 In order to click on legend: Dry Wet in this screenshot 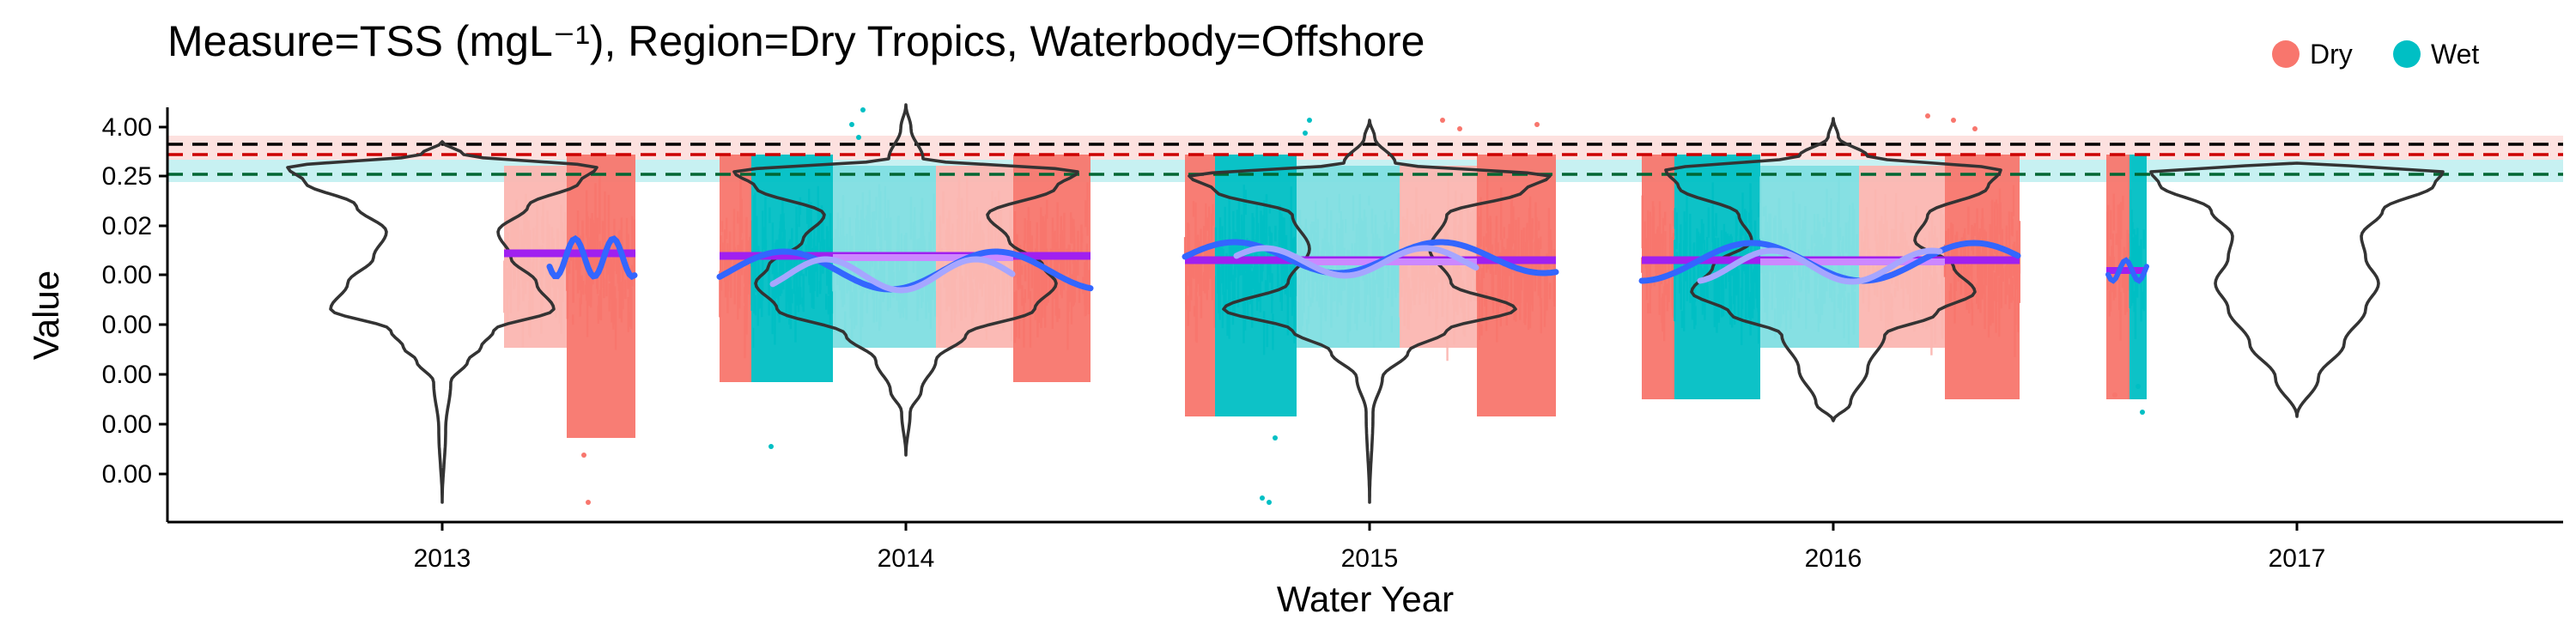, I will do `click(2375, 55)`.